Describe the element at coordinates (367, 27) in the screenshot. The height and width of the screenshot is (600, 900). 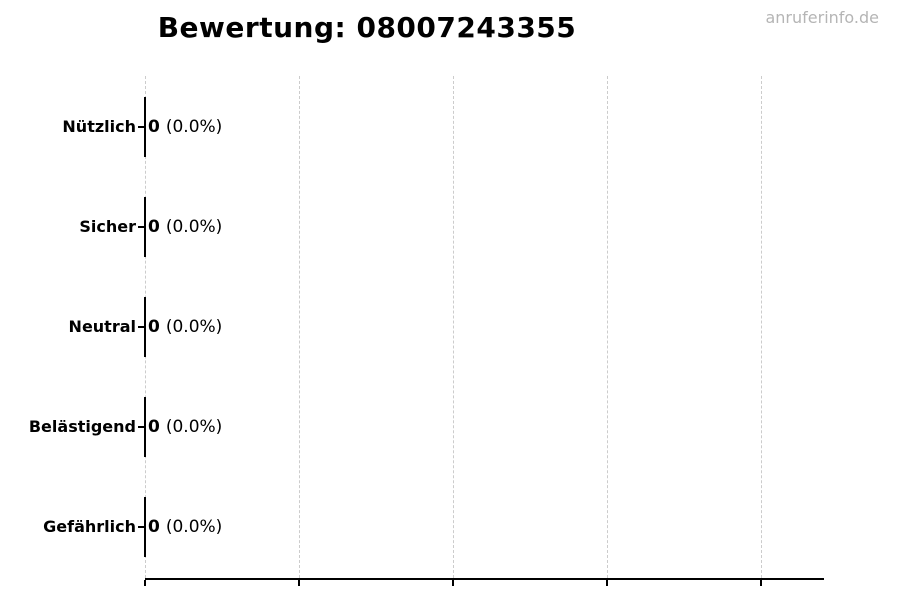
I see `chart-title: Bewertung: 08007243355` at that location.